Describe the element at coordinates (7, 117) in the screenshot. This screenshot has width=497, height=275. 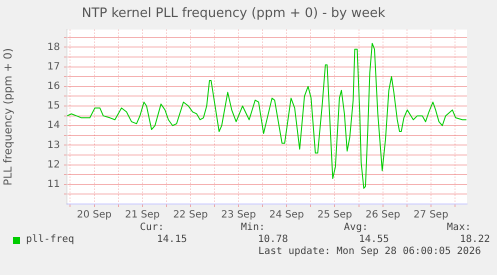
I see `y-axis-title: PLL frequency (ppm + 0)` at that location.